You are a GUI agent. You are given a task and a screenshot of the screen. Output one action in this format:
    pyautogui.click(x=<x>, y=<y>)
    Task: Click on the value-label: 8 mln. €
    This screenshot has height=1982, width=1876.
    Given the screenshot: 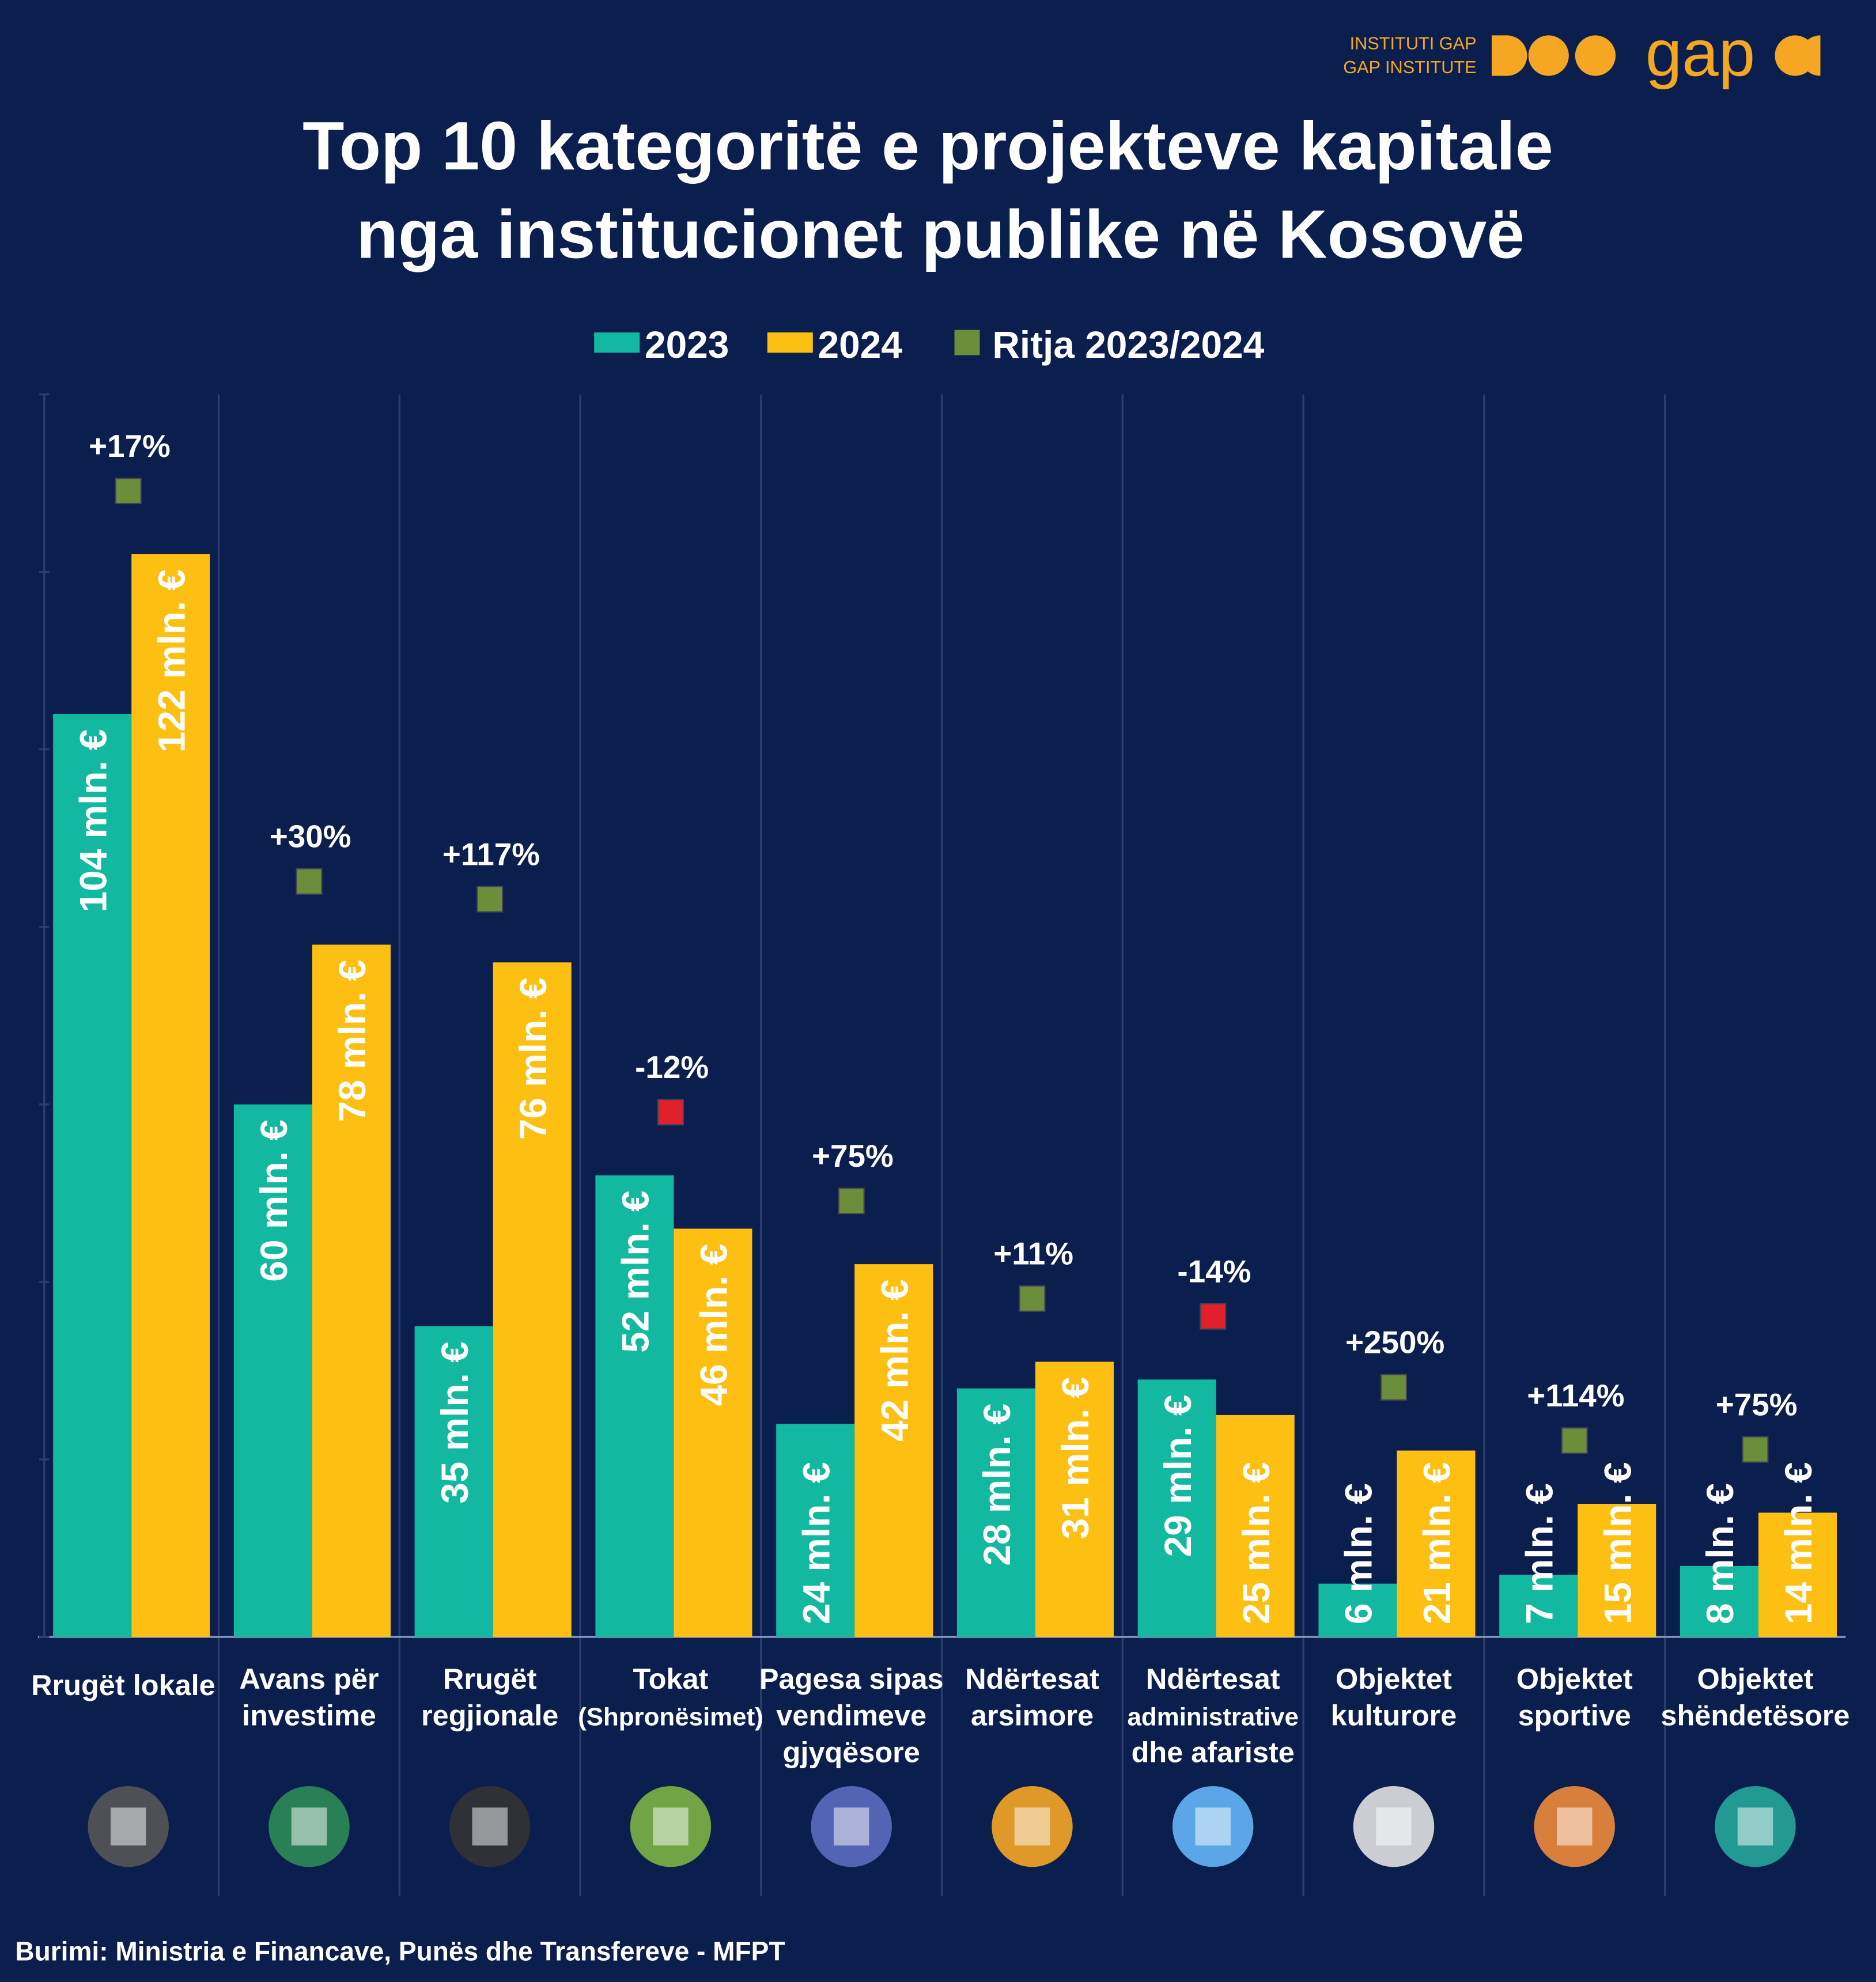 What is the action you would take?
    pyautogui.click(x=1720, y=1553)
    